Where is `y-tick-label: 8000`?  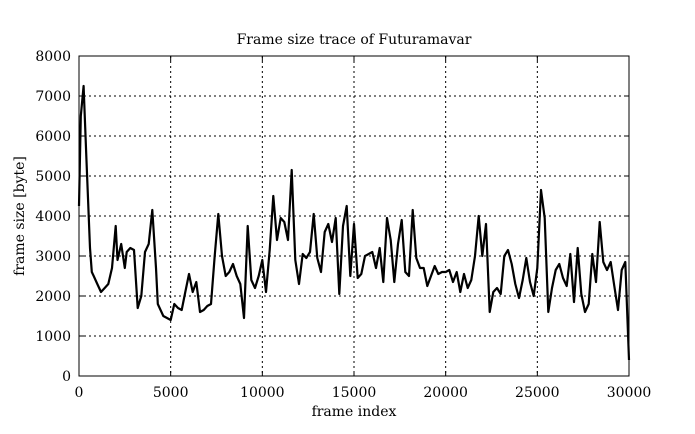 y-tick-label: 8000 is located at coordinates (53, 57).